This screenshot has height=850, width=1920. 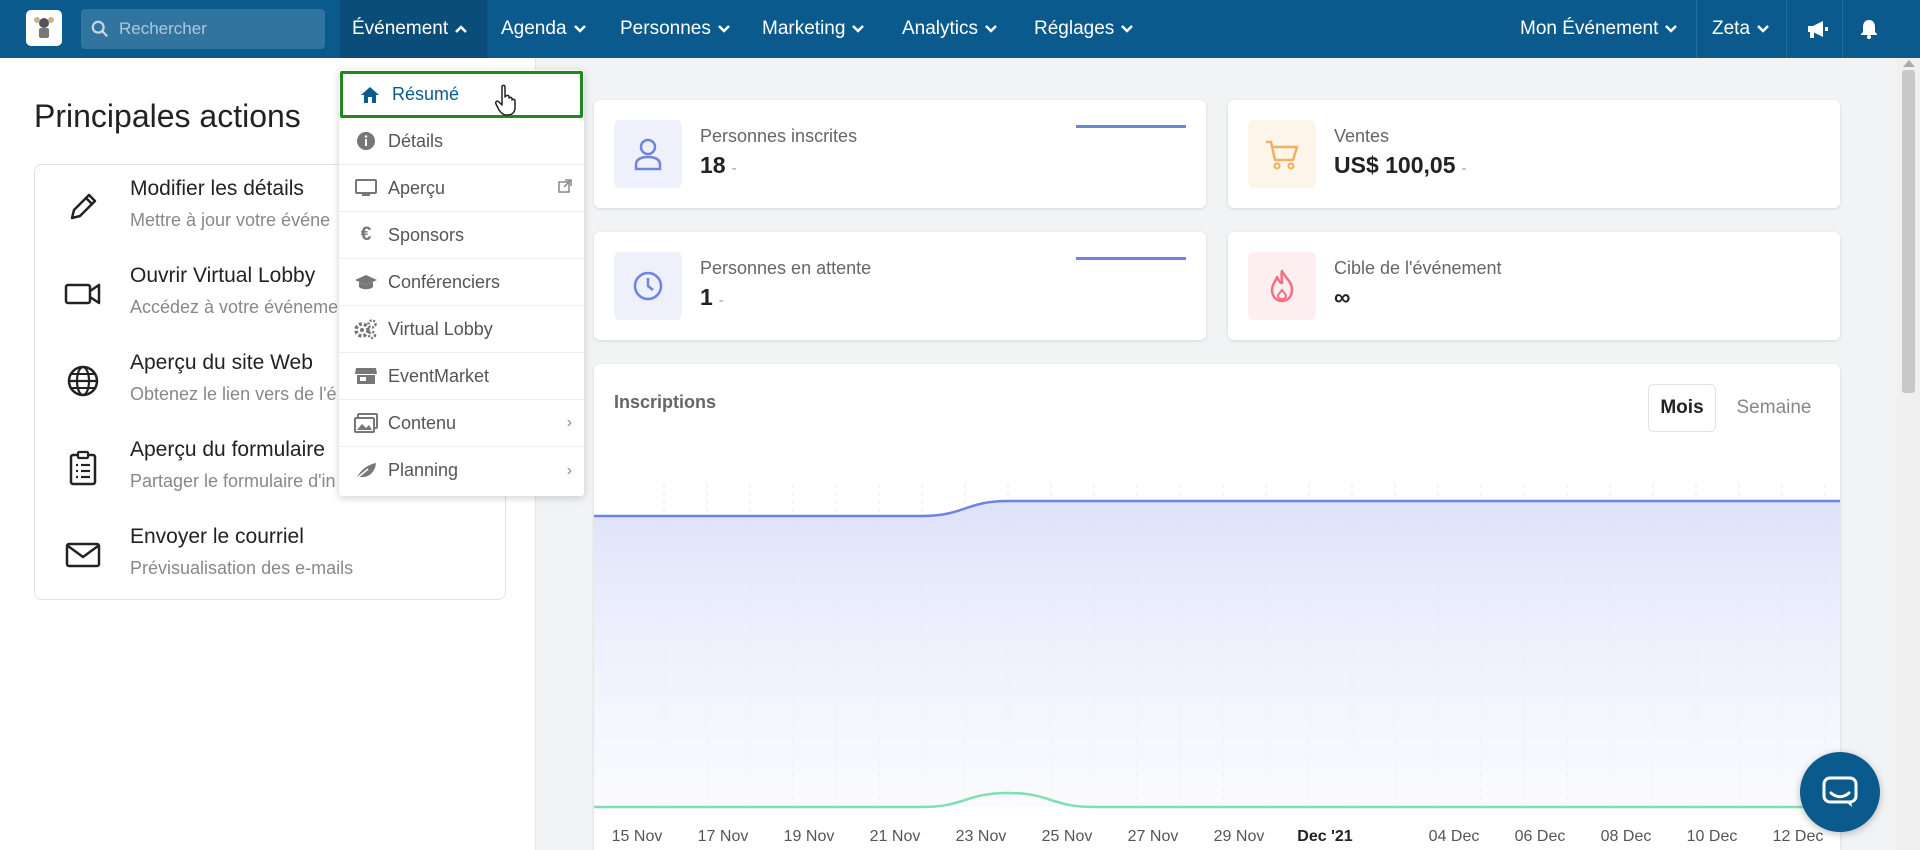 What do you see at coordinates (440, 328) in the screenshot?
I see `menu-item-label: Virtual Lobby` at bounding box center [440, 328].